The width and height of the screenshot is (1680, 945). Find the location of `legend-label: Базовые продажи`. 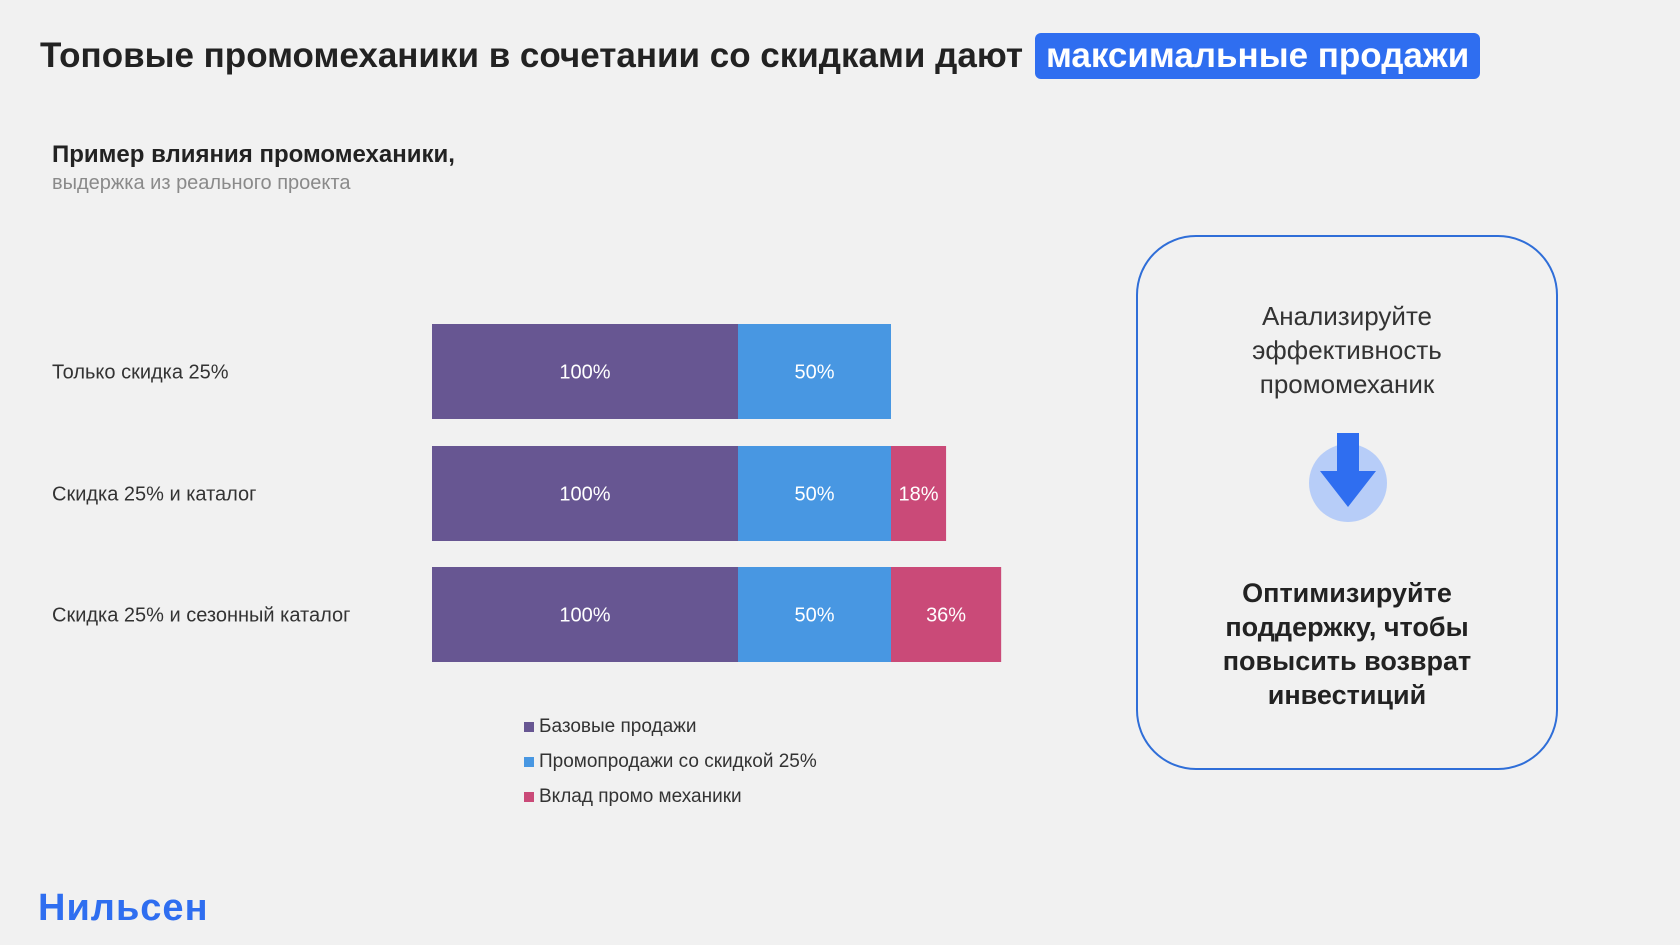

legend-label: Базовые продажи is located at coordinates (618, 726).